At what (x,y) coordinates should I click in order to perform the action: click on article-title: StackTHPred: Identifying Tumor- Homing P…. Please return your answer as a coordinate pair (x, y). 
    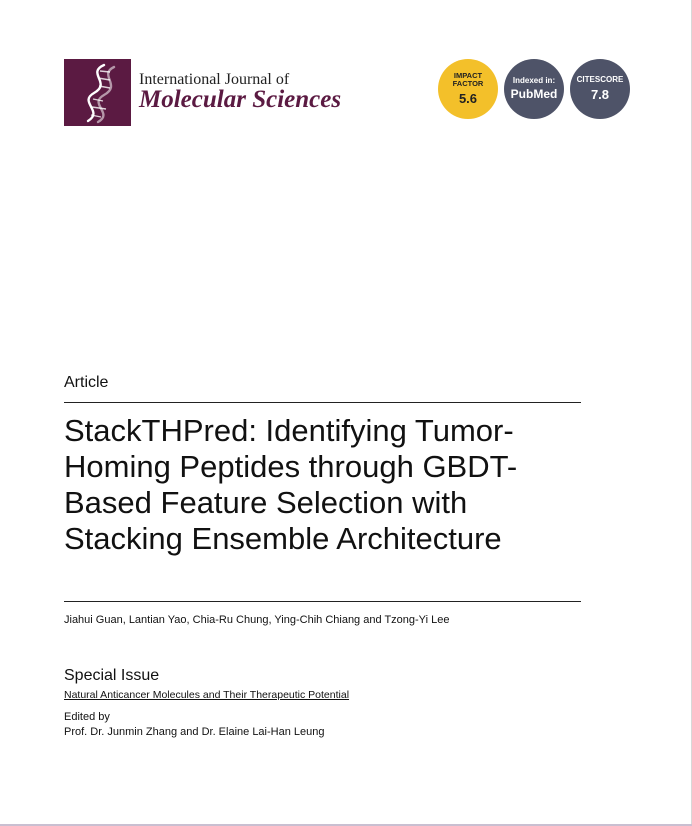
    Looking at the image, I should click on (324, 485).